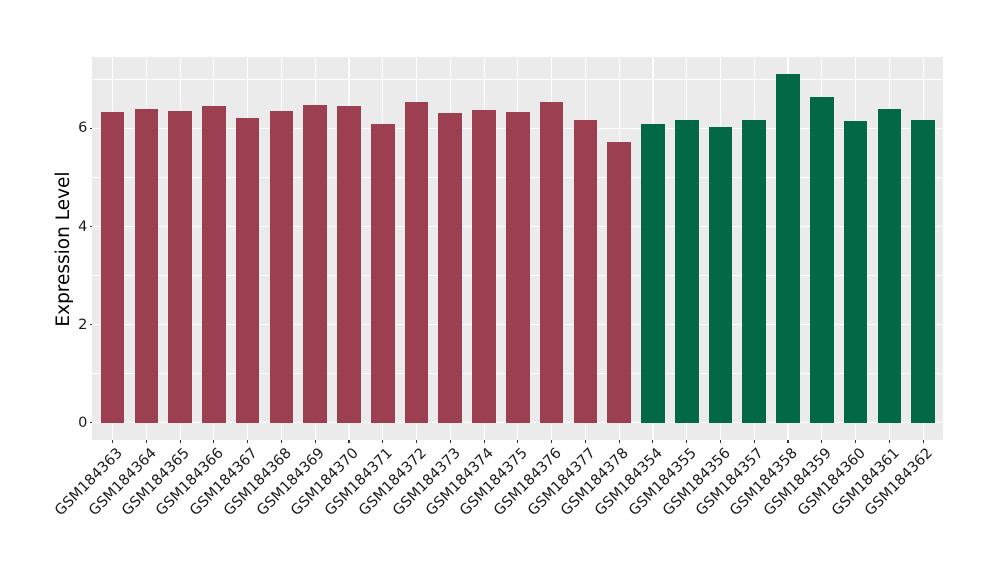 This screenshot has height=580, width=1000. Describe the element at coordinates (83, 128) in the screenshot. I see `y-tick-label: 6` at that location.